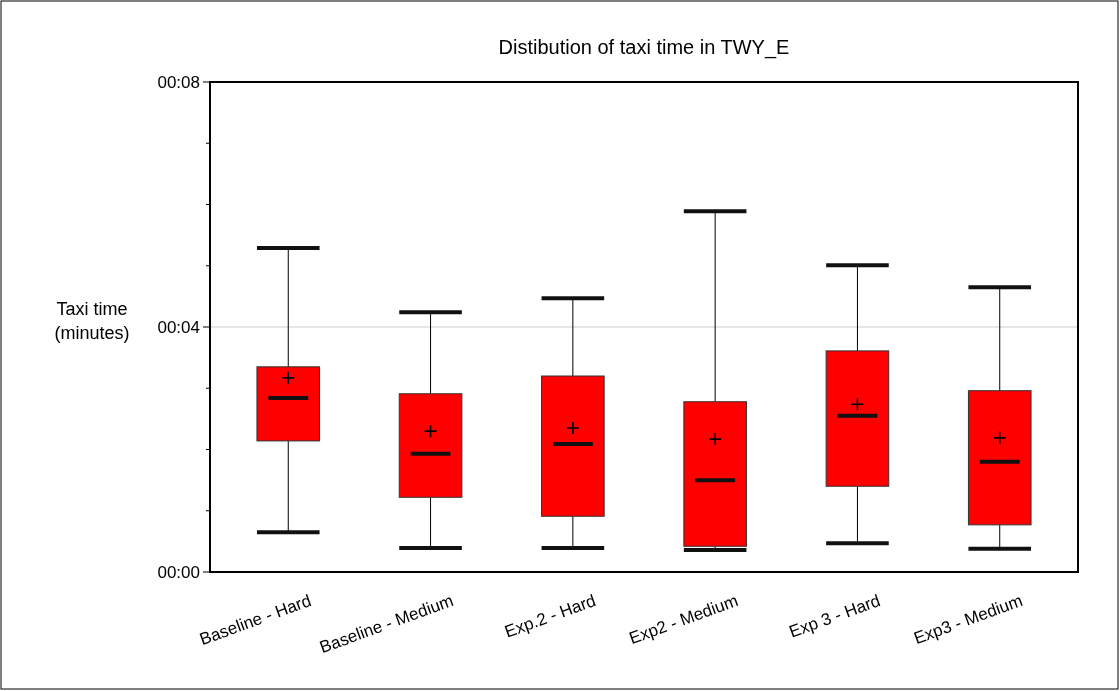 The width and height of the screenshot is (1120, 691). I want to click on x-tick-label: Exp2 - Medium, so click(683, 620).